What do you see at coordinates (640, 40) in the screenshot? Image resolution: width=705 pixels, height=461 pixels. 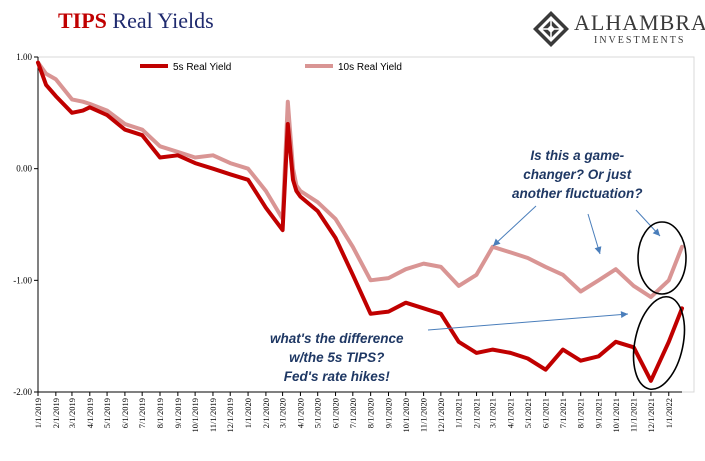 I see `logo-subtitle: INVESTMENTS` at bounding box center [640, 40].